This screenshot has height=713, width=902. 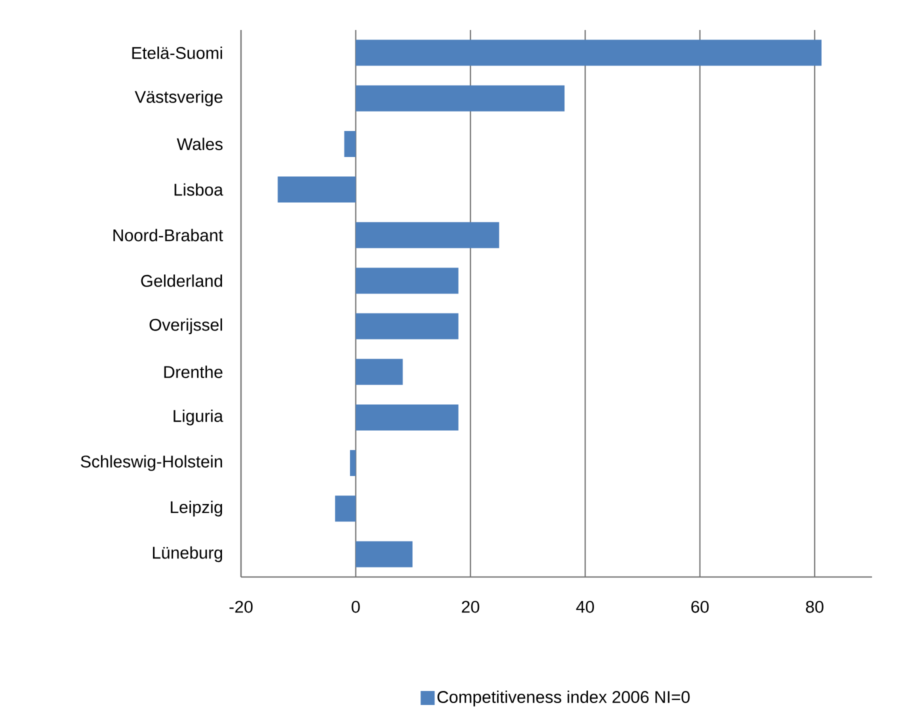 What do you see at coordinates (564, 698) in the screenshot?
I see `legend-label: Competitiveness index 2006 NI=0` at bounding box center [564, 698].